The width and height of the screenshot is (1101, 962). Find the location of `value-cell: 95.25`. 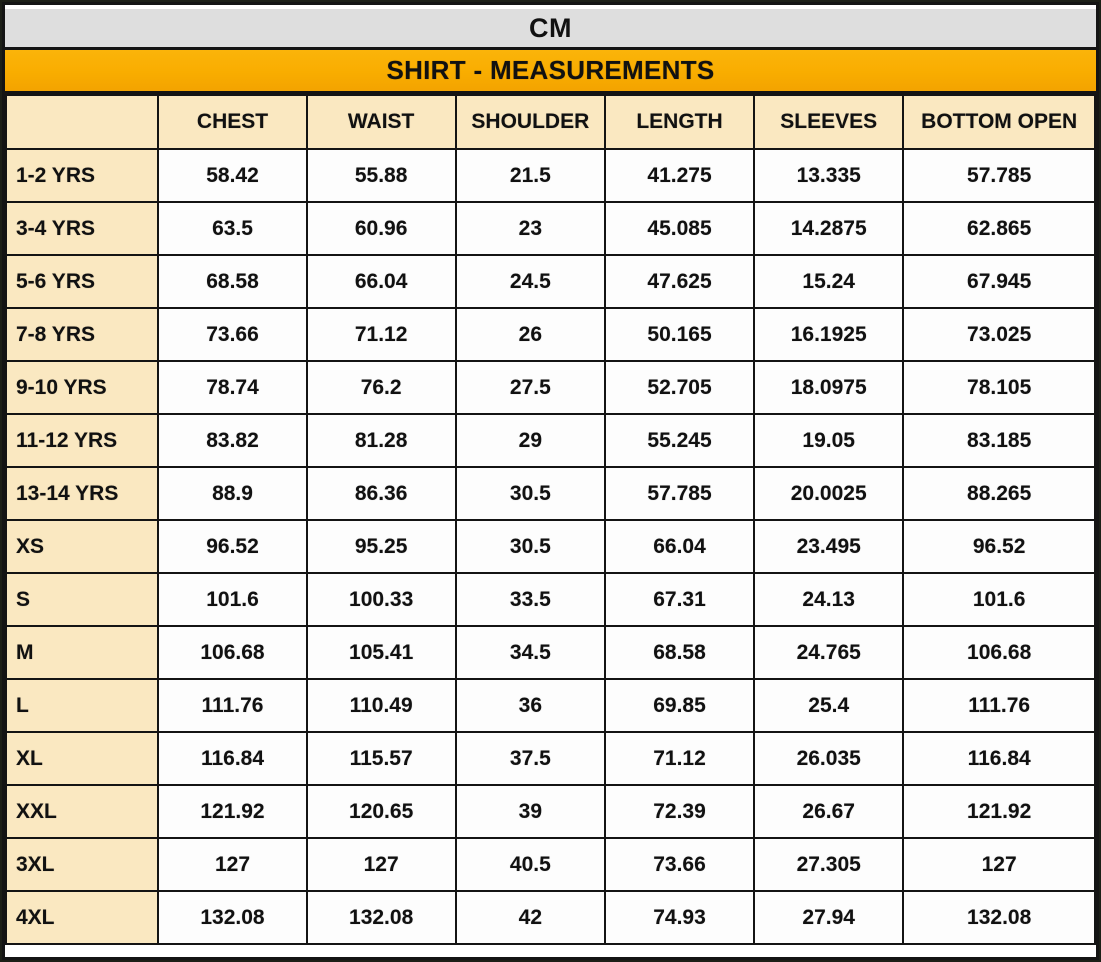

value-cell: 95.25 is located at coordinates (381, 546).